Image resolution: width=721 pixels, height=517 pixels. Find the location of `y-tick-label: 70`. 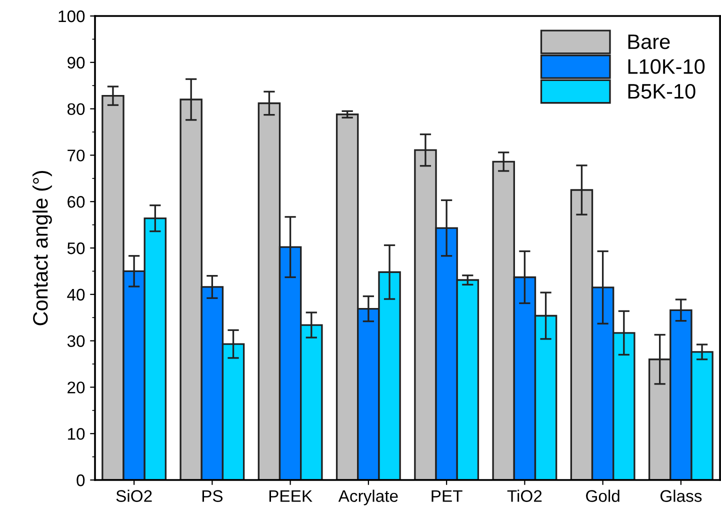

y-tick-label: 70 is located at coordinates (76, 156).